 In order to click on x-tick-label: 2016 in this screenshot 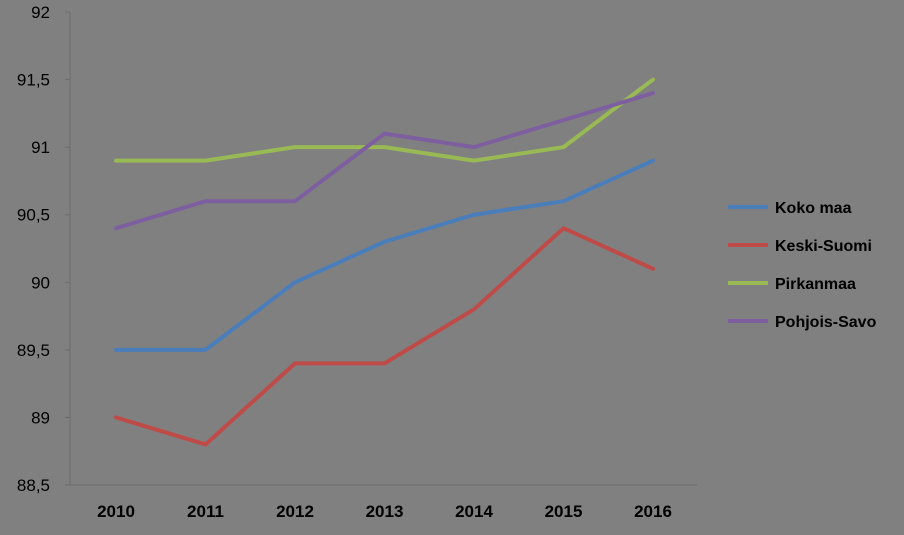, I will do `click(653, 511)`.